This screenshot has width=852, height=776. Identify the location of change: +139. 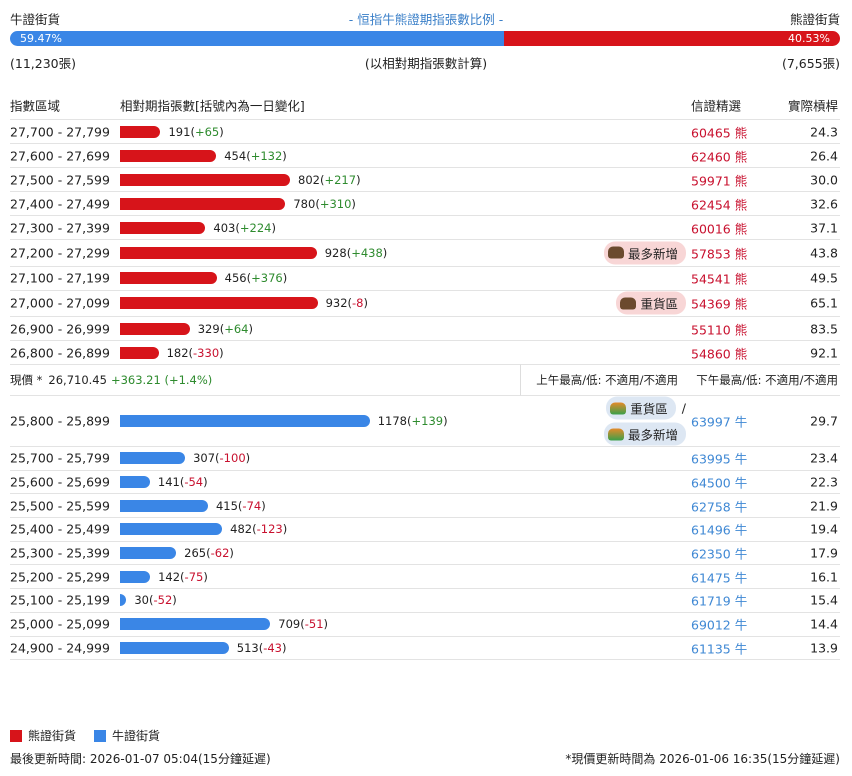
(427, 421).